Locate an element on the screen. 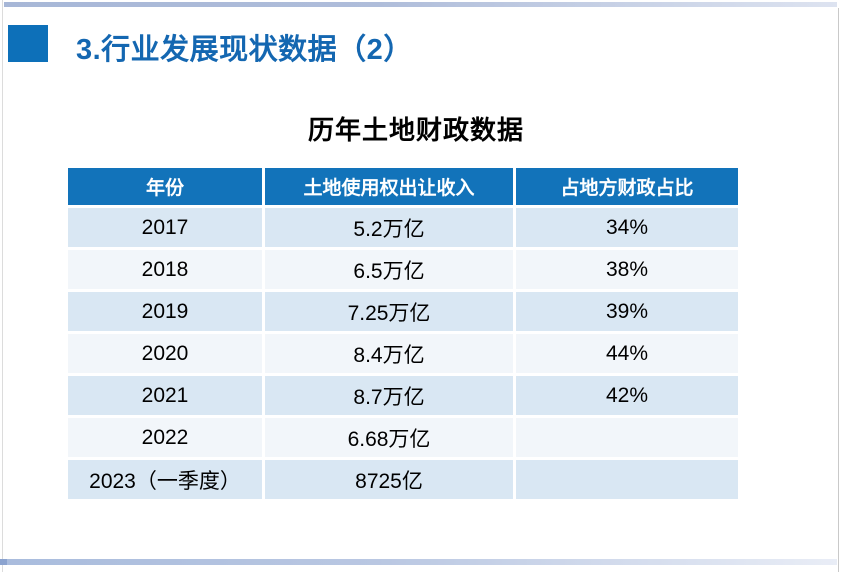 This screenshot has width=844, height=572. table-cell-share: 42% is located at coordinates (627, 395).